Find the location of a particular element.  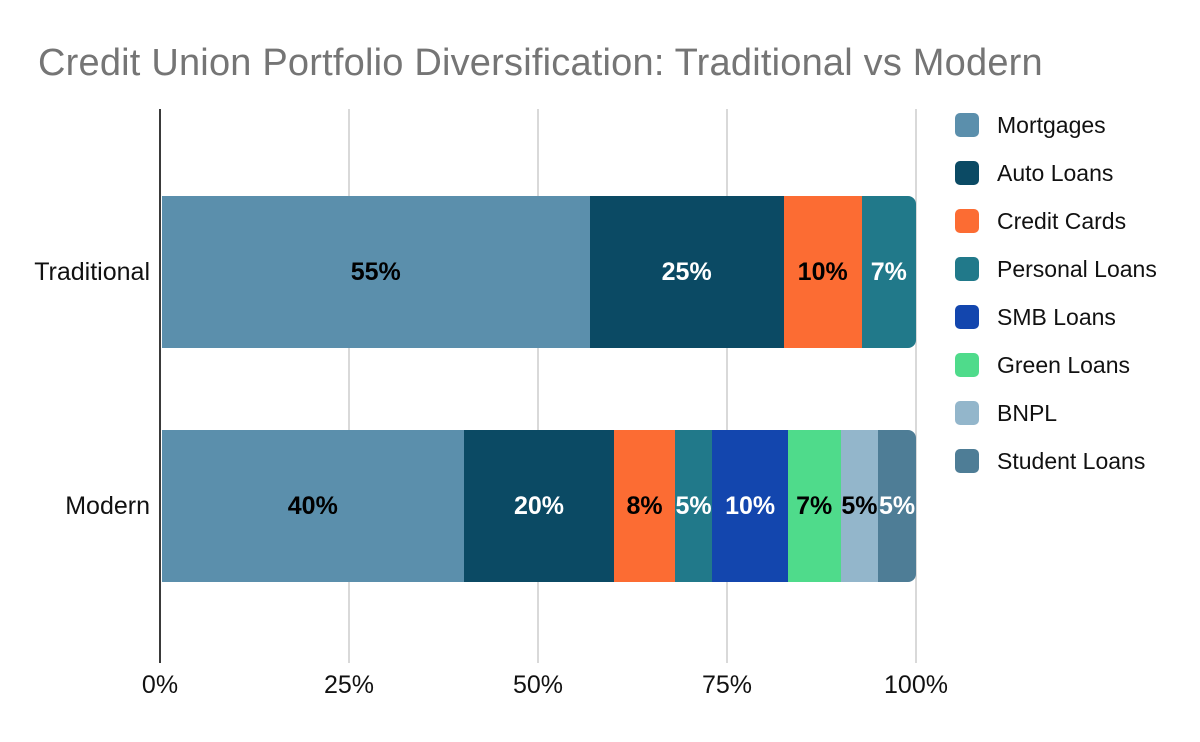

segment-traditional-auto-loans: 25% is located at coordinates (686, 272).